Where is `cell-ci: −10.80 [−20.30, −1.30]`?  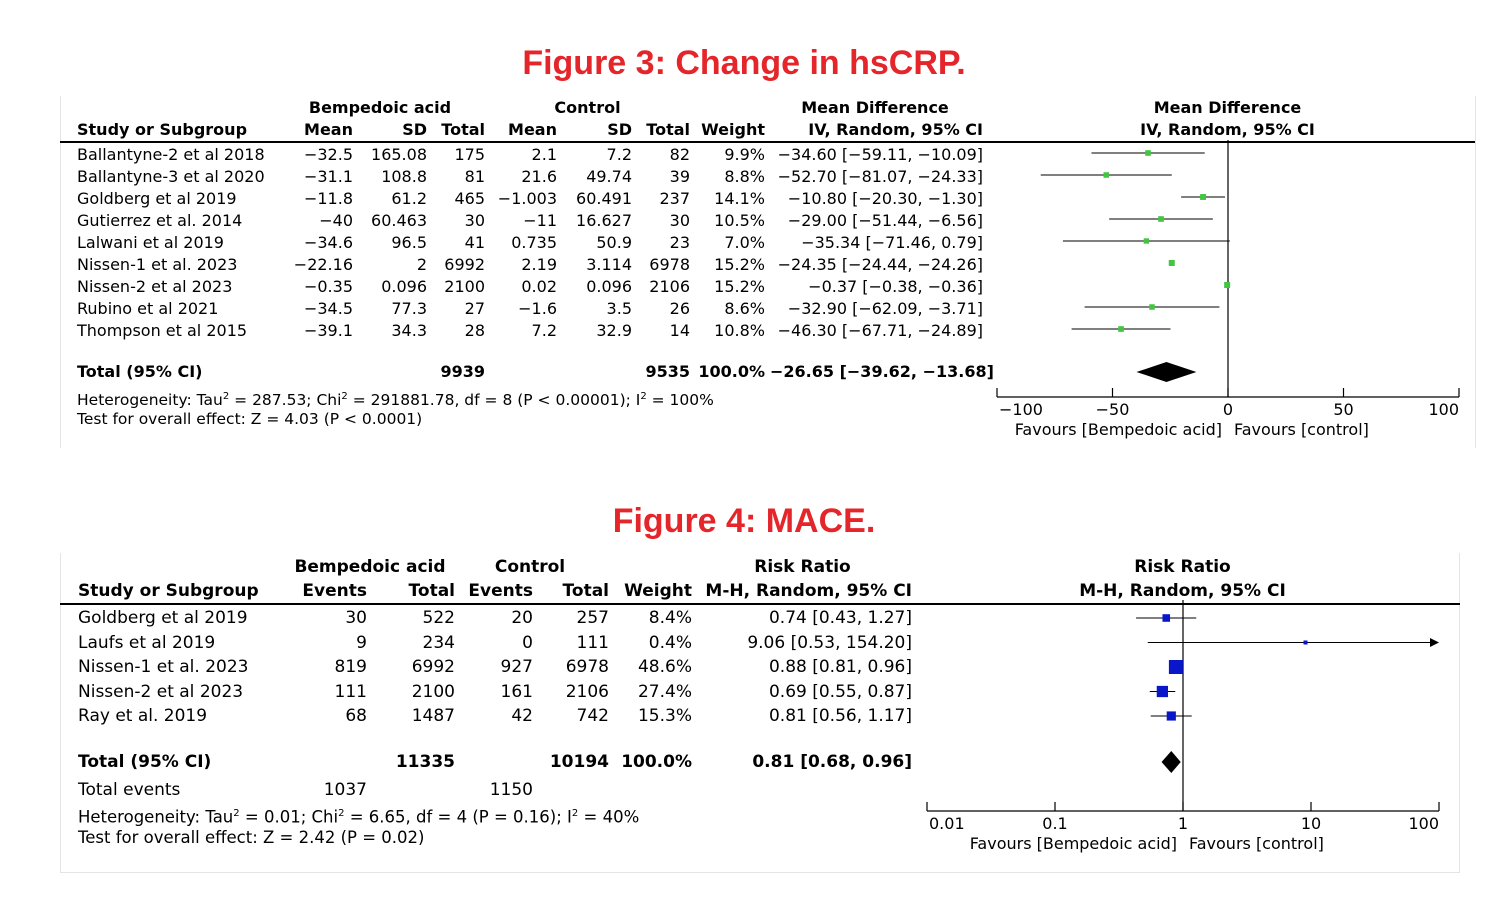
cell-ci: −10.80 [−20.30, −1.30] is located at coordinates (885, 198).